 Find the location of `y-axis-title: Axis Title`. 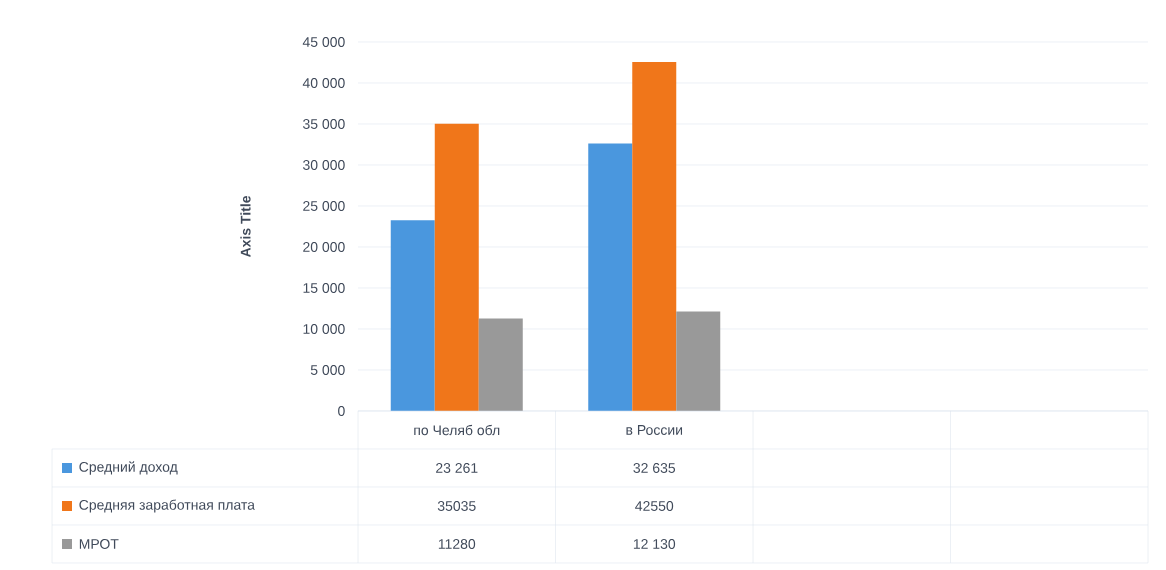

y-axis-title: Axis Title is located at coordinates (245, 226).